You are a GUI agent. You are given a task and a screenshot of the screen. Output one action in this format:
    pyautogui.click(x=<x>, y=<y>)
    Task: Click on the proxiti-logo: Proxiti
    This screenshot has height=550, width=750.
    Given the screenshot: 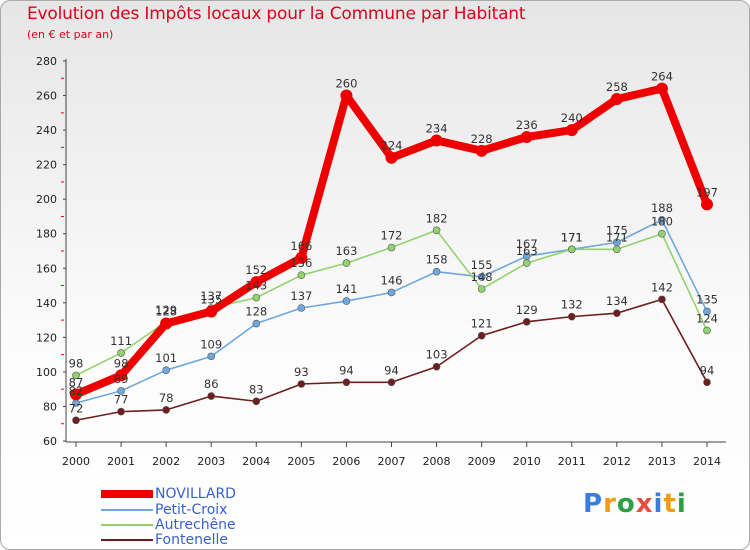 What is the action you would take?
    pyautogui.click(x=635, y=504)
    